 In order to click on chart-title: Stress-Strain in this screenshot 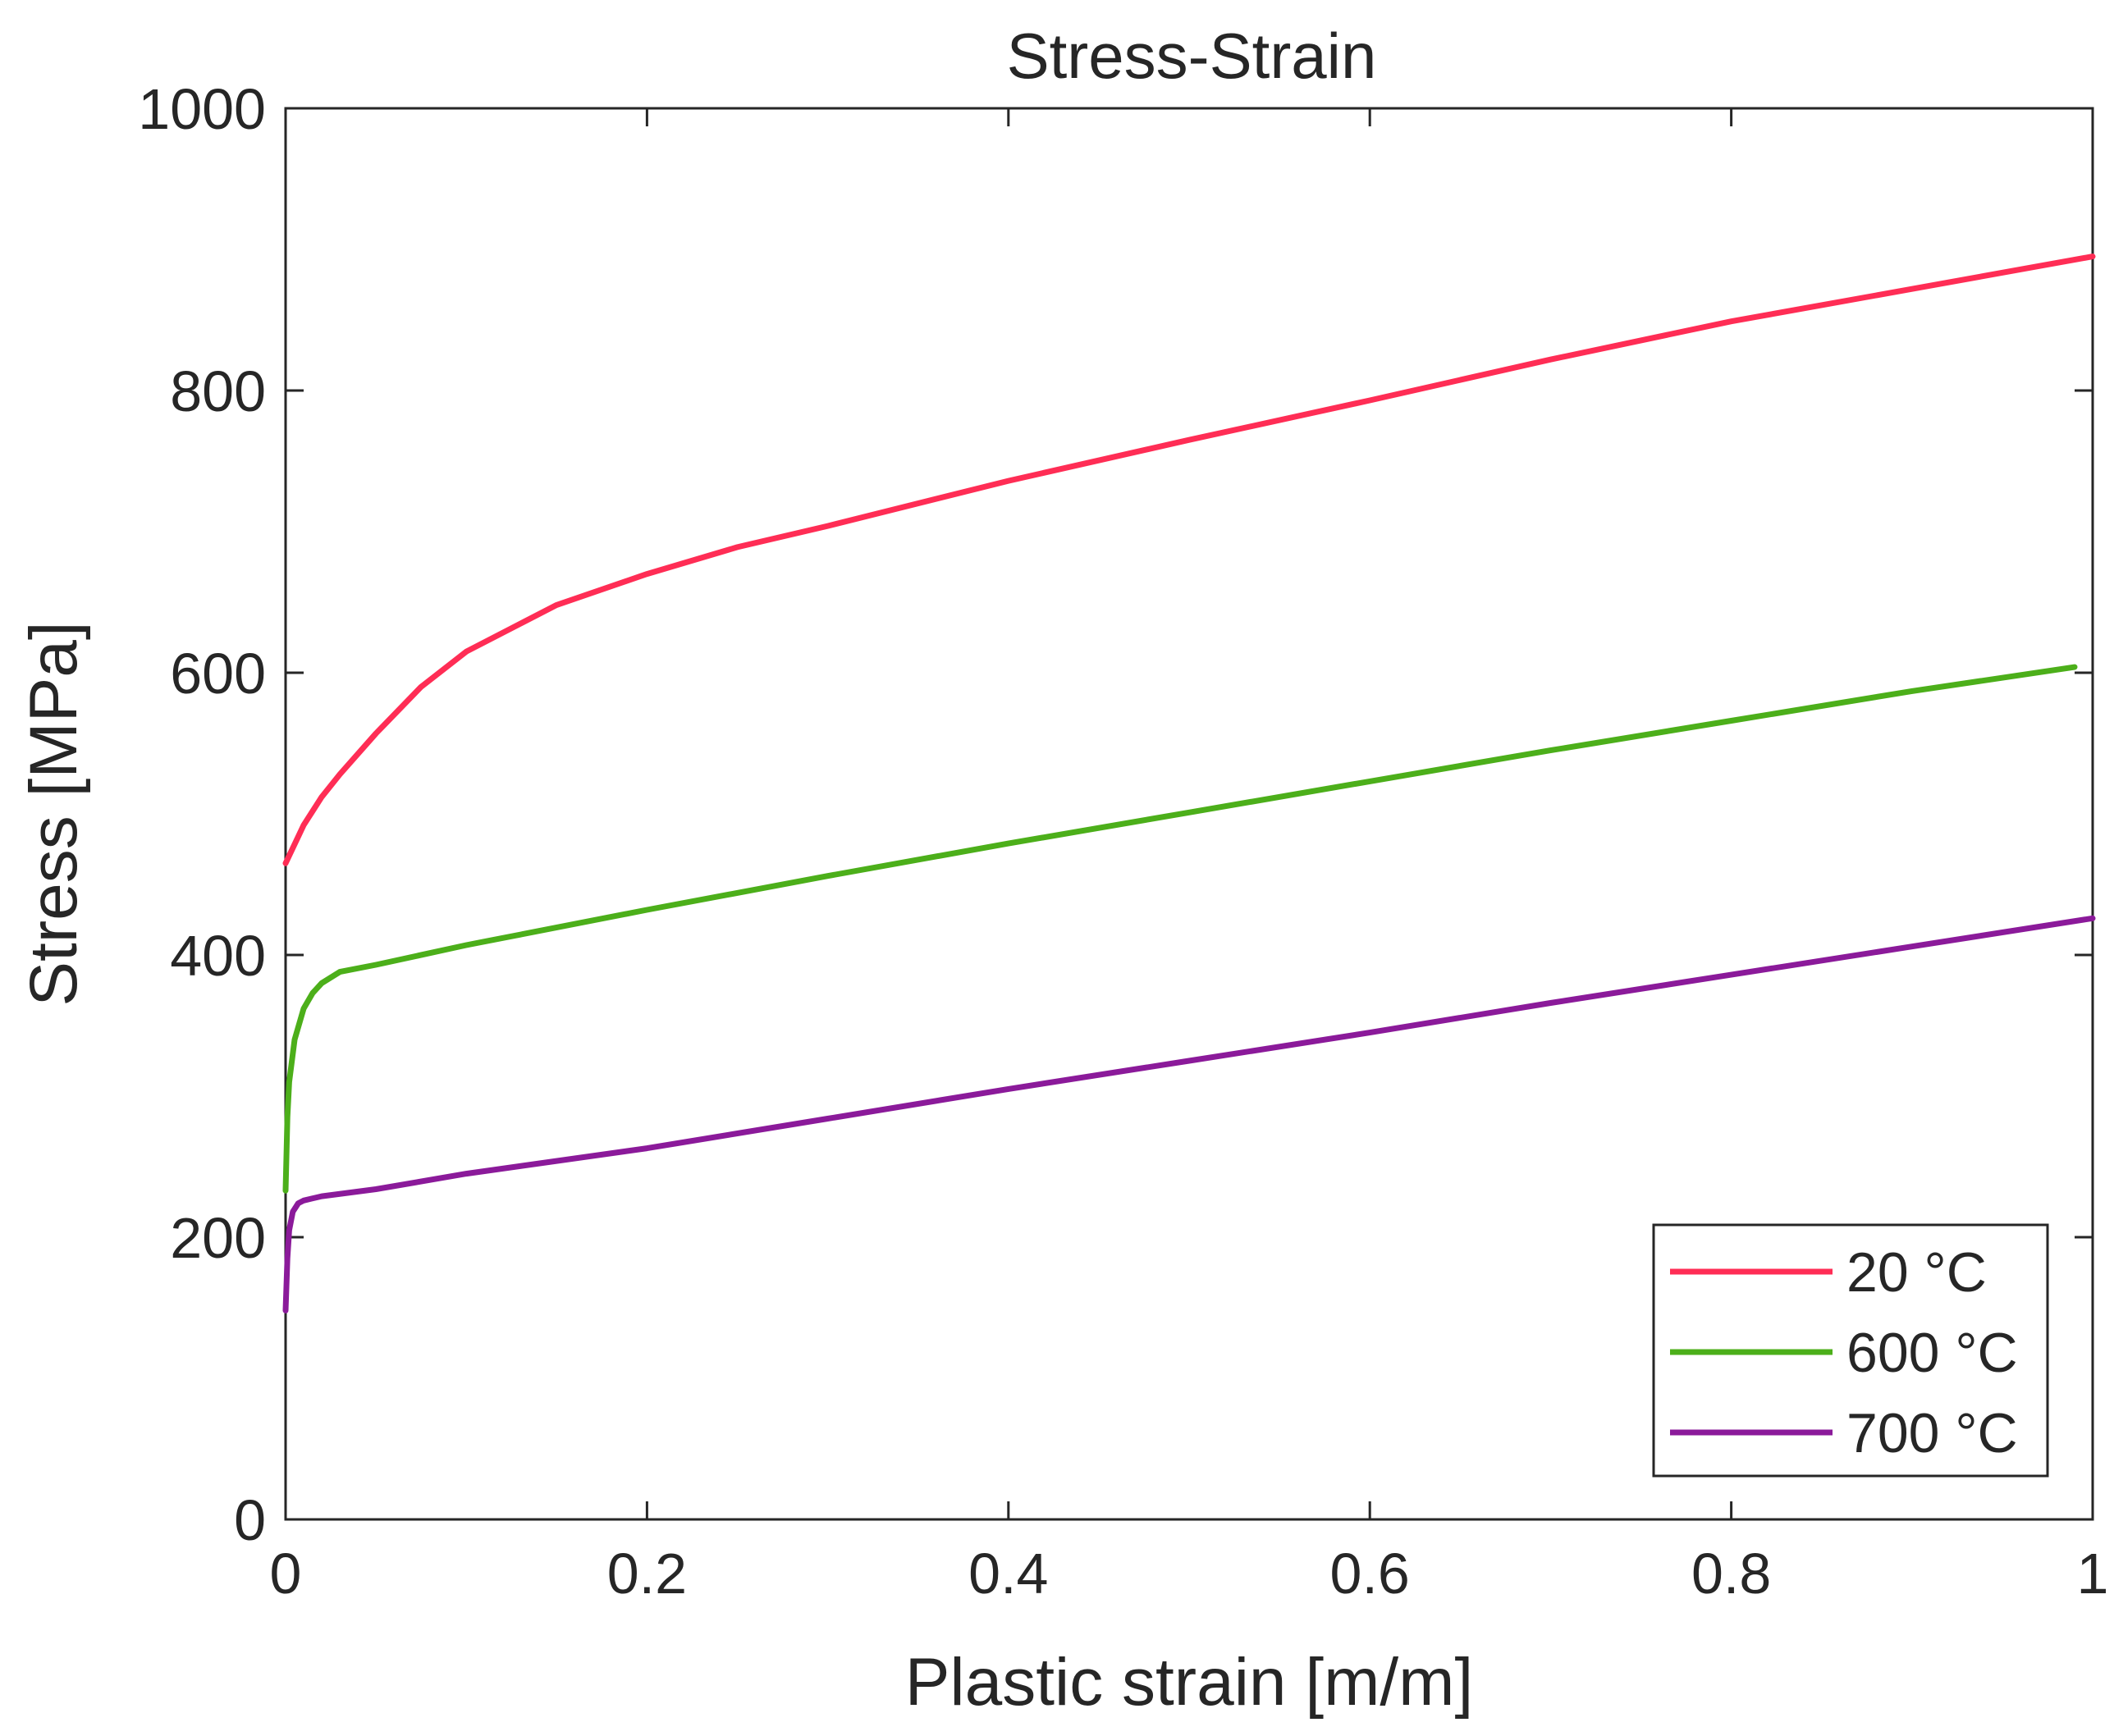, I will do `click(1192, 56)`.